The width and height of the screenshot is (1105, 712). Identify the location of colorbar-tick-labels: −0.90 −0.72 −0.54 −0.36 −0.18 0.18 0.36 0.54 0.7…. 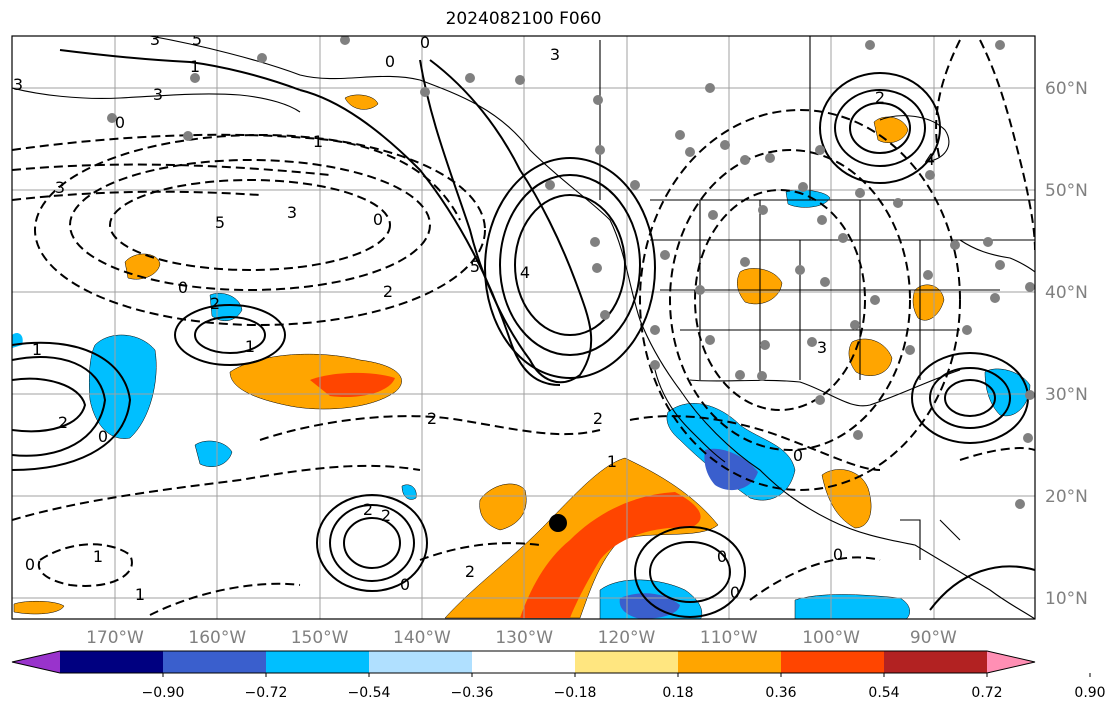
(623, 687).